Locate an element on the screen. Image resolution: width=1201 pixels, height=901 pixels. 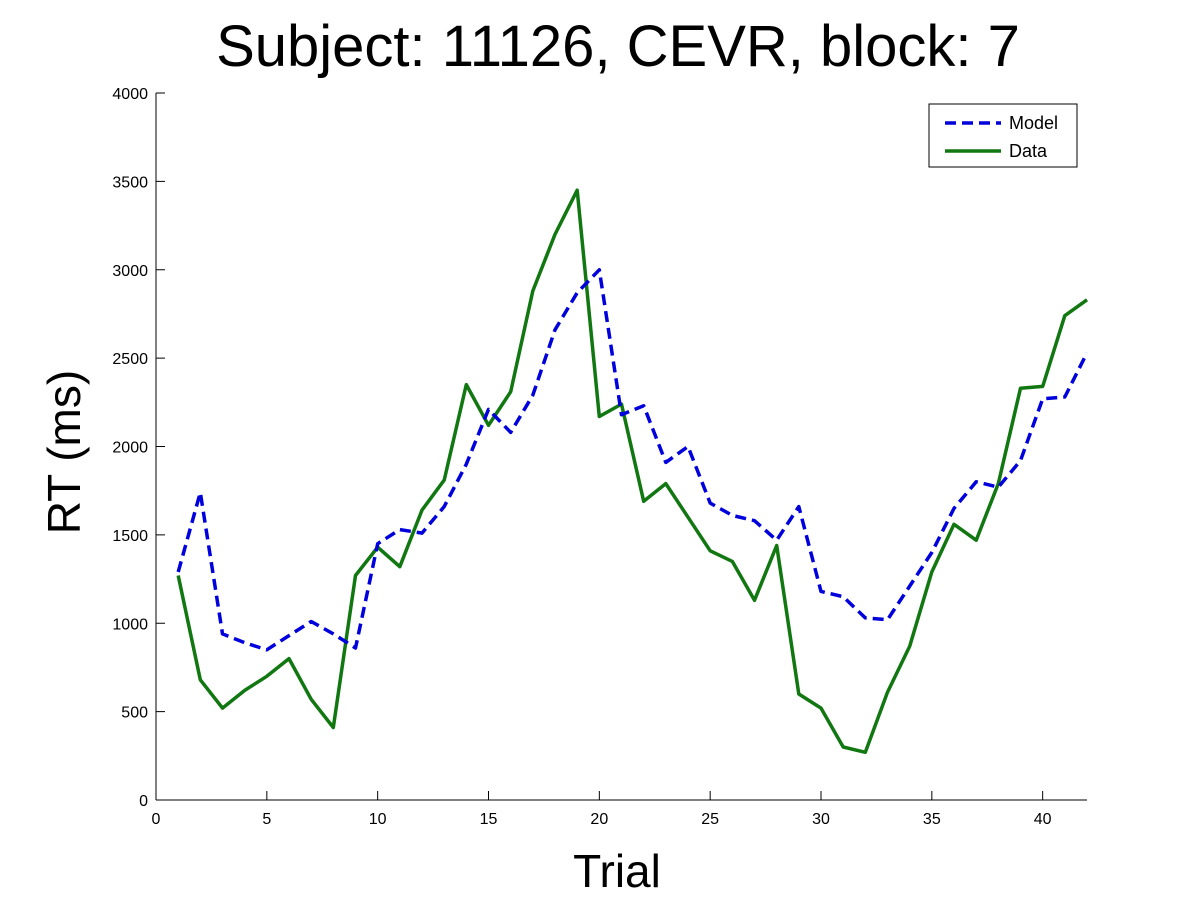
x-tick-label: 10 is located at coordinates (378, 819).